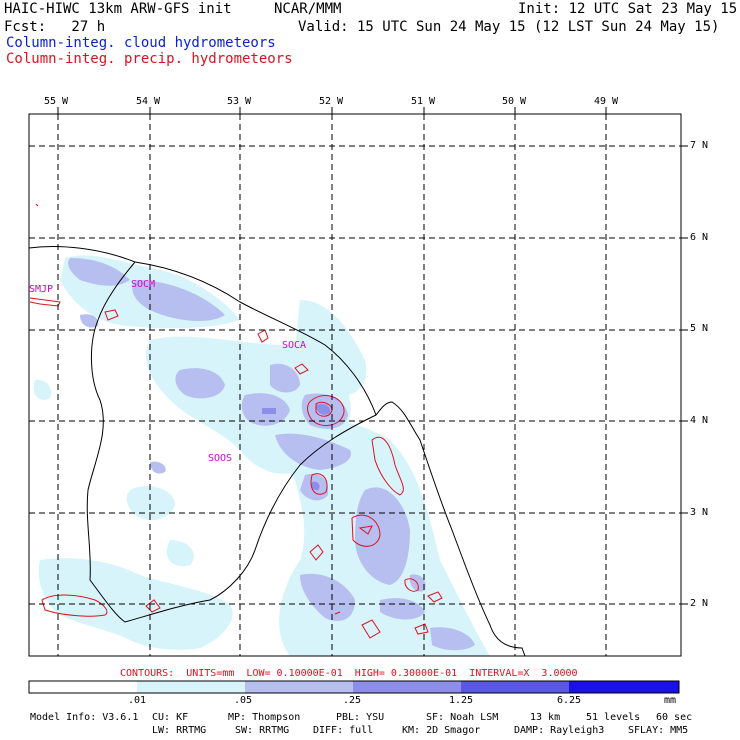  What do you see at coordinates (674, 717) in the screenshot?
I see `model-info: 60 sec` at bounding box center [674, 717].